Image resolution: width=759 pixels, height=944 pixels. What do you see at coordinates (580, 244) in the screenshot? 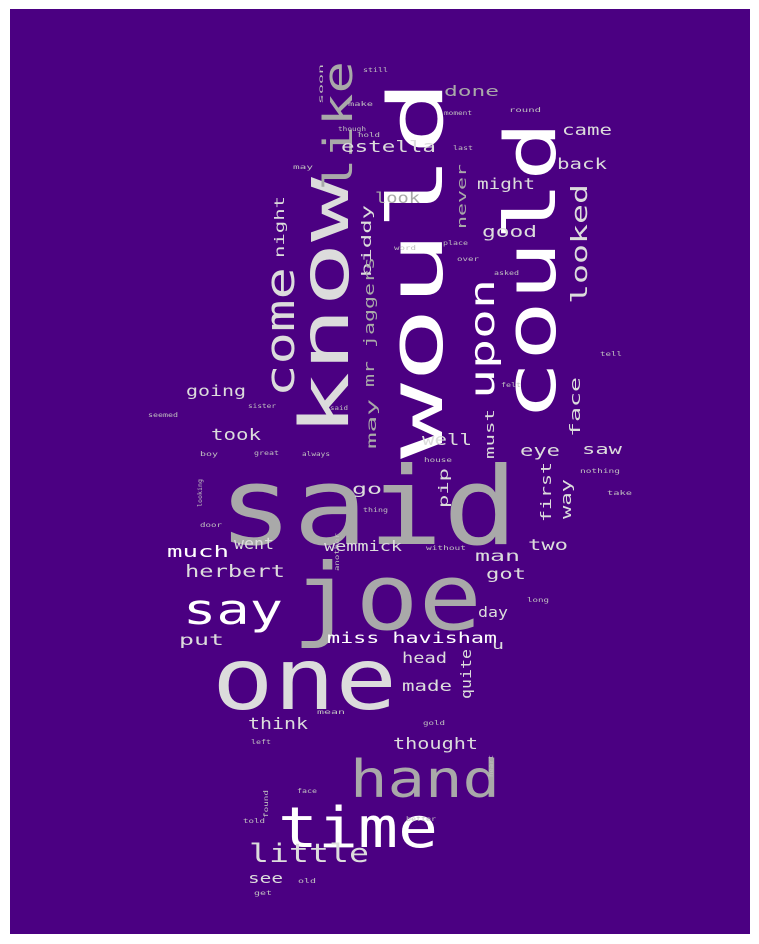
I see `cloud-word: looked` at bounding box center [580, 244].